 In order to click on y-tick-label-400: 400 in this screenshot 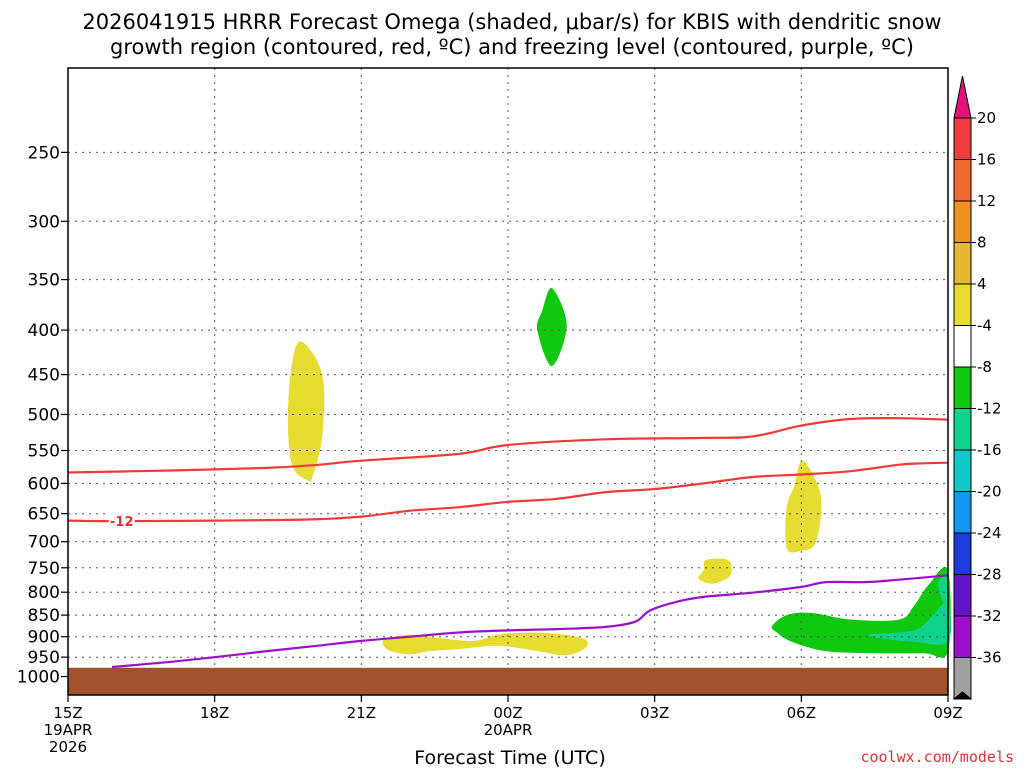, I will do `click(44, 331)`.